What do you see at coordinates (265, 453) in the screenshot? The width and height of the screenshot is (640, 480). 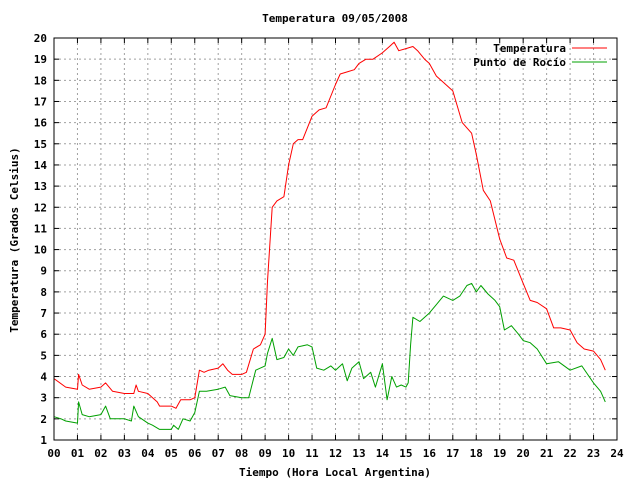 I see `x-tick-label: 09` at bounding box center [265, 453].